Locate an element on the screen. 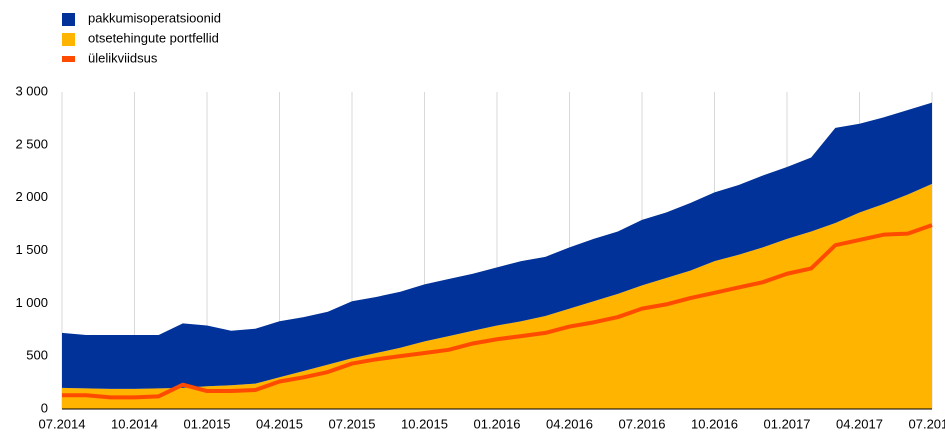  x-tick-label: 07.2017 is located at coordinates (927, 423).